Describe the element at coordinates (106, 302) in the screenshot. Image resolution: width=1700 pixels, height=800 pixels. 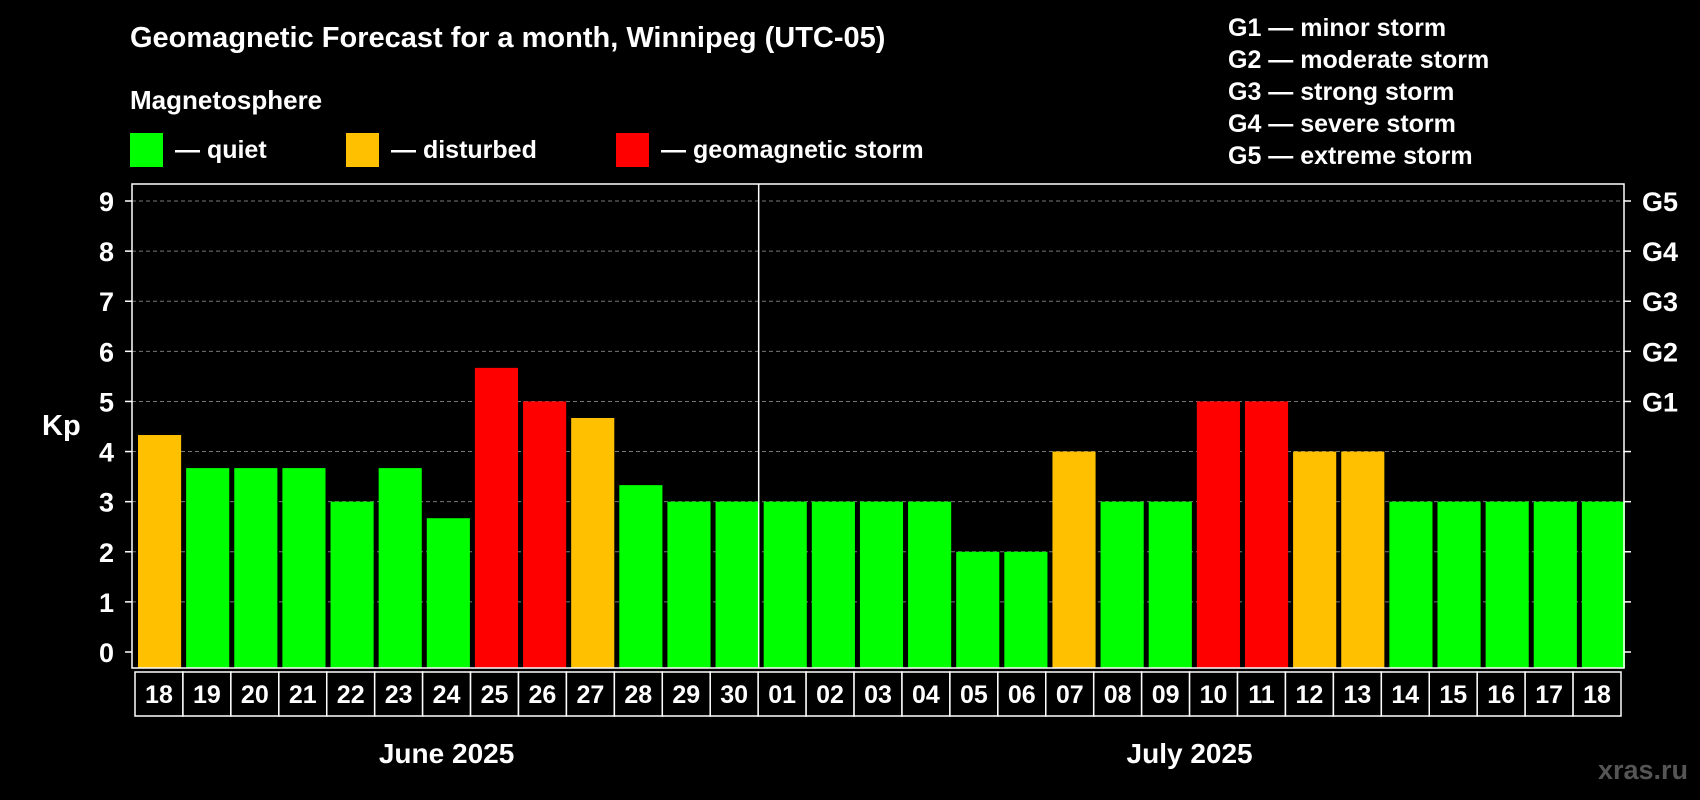
I see `y-tick-label: 7` at that location.